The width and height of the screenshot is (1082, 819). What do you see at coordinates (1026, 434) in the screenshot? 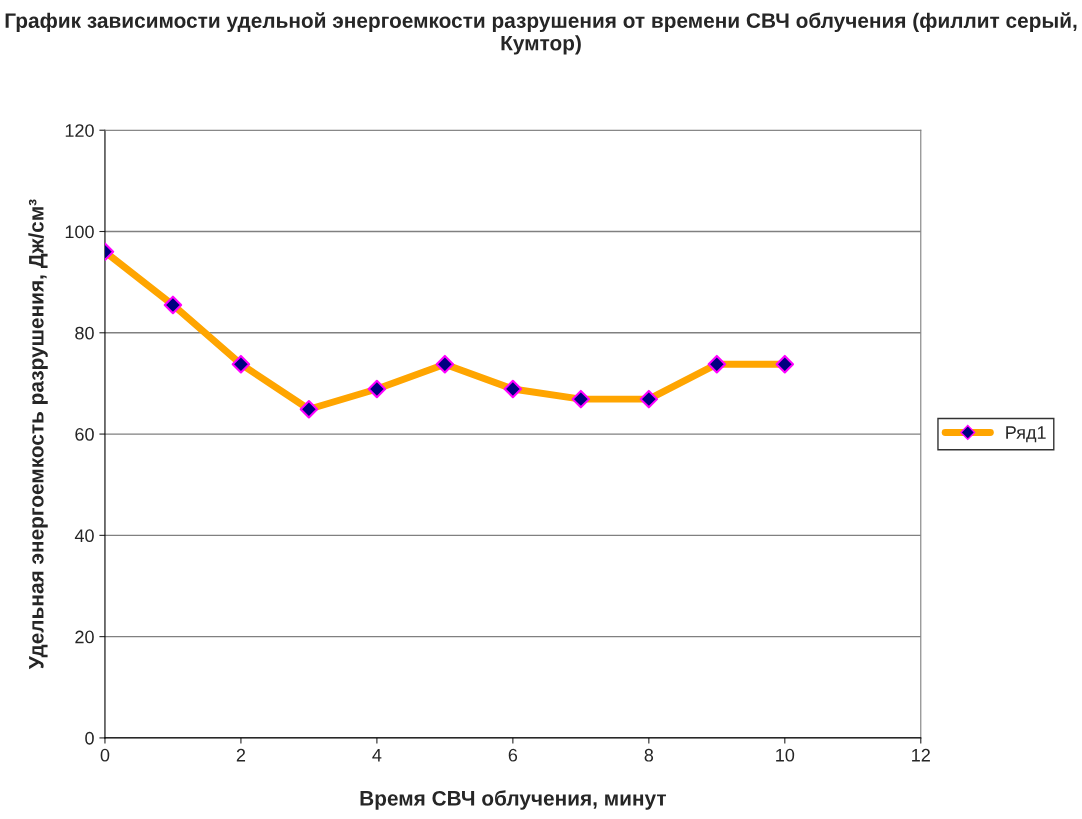
I see `legend-label: Ряд1` at bounding box center [1026, 434].